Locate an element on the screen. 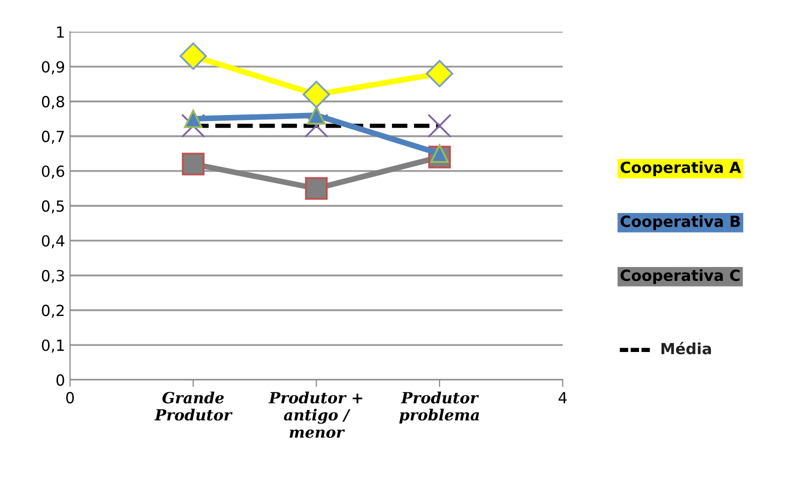  x-tick-label: 4 is located at coordinates (562, 398).